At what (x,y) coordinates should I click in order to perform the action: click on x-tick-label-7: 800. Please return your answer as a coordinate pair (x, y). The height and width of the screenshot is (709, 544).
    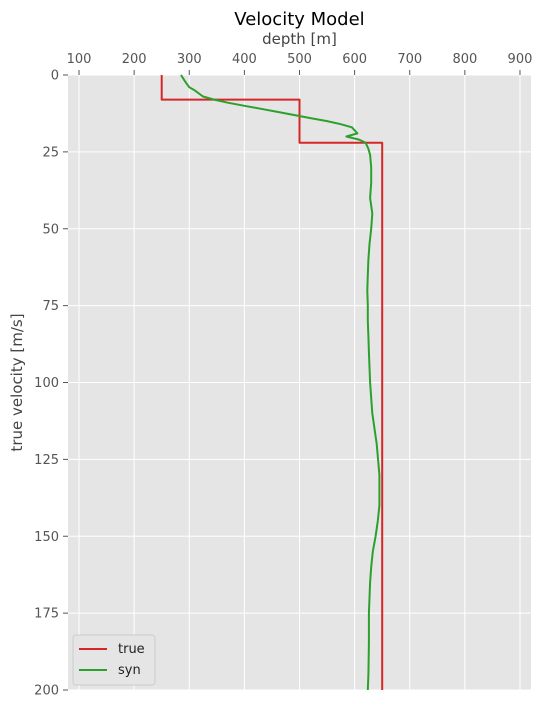
    Looking at the image, I should click on (464, 59).